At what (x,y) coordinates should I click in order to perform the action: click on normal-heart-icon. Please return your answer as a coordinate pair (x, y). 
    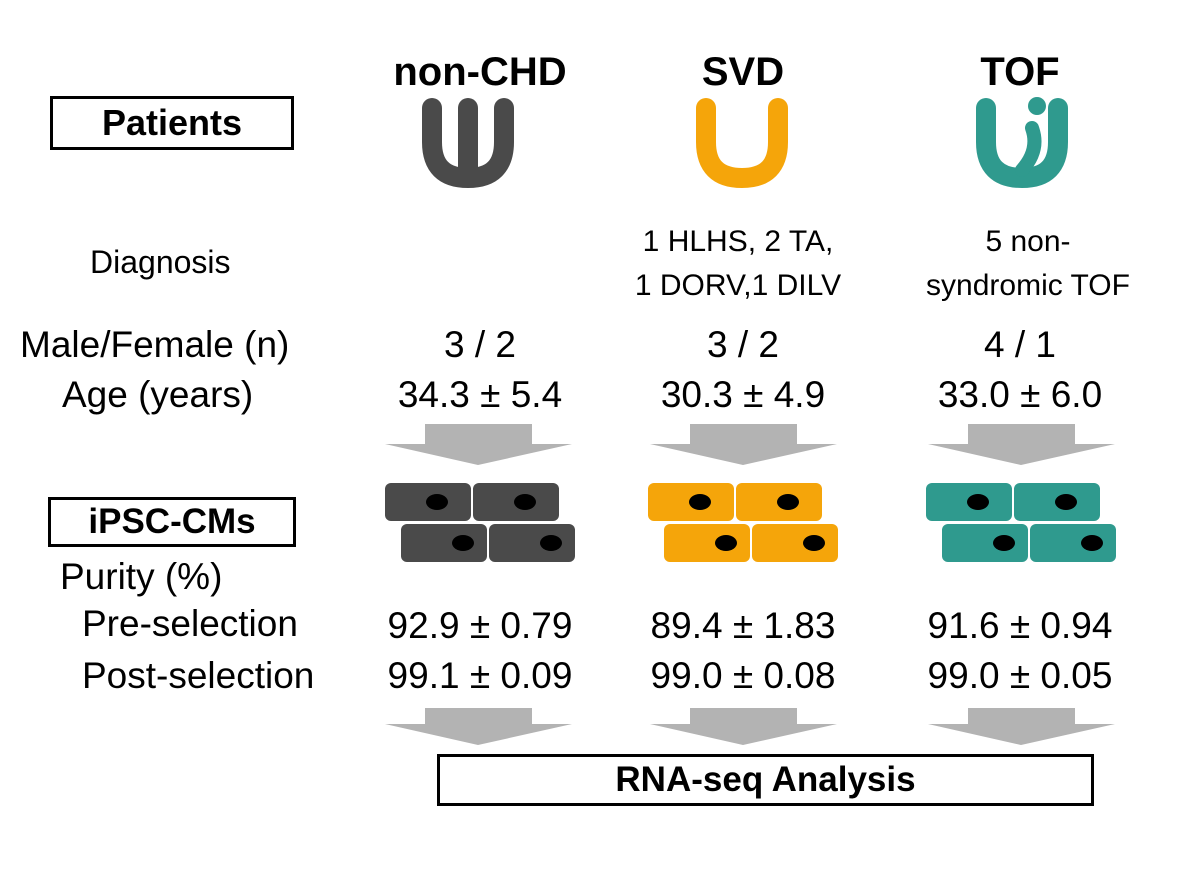
    Looking at the image, I should click on (468, 143).